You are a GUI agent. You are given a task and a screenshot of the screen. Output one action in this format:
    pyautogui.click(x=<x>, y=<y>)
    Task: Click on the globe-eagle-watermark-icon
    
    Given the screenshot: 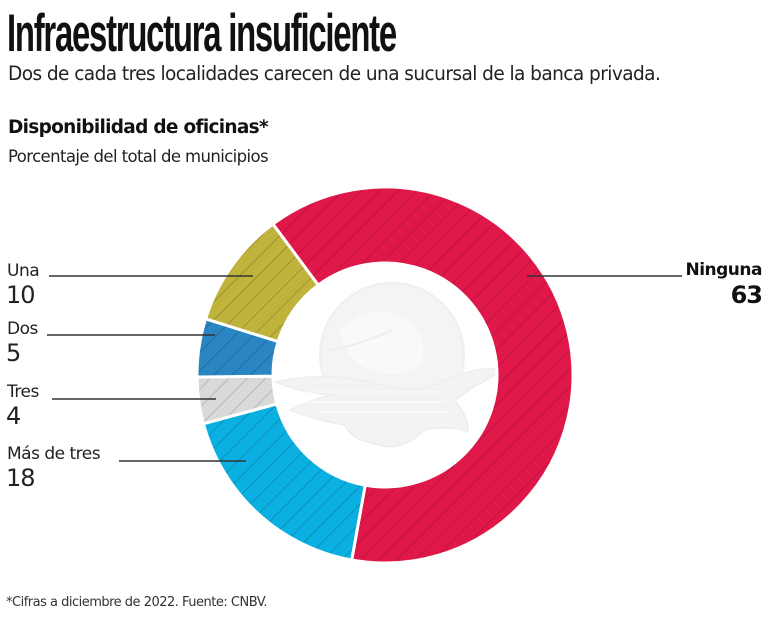 What is the action you would take?
    pyautogui.click(x=390, y=365)
    